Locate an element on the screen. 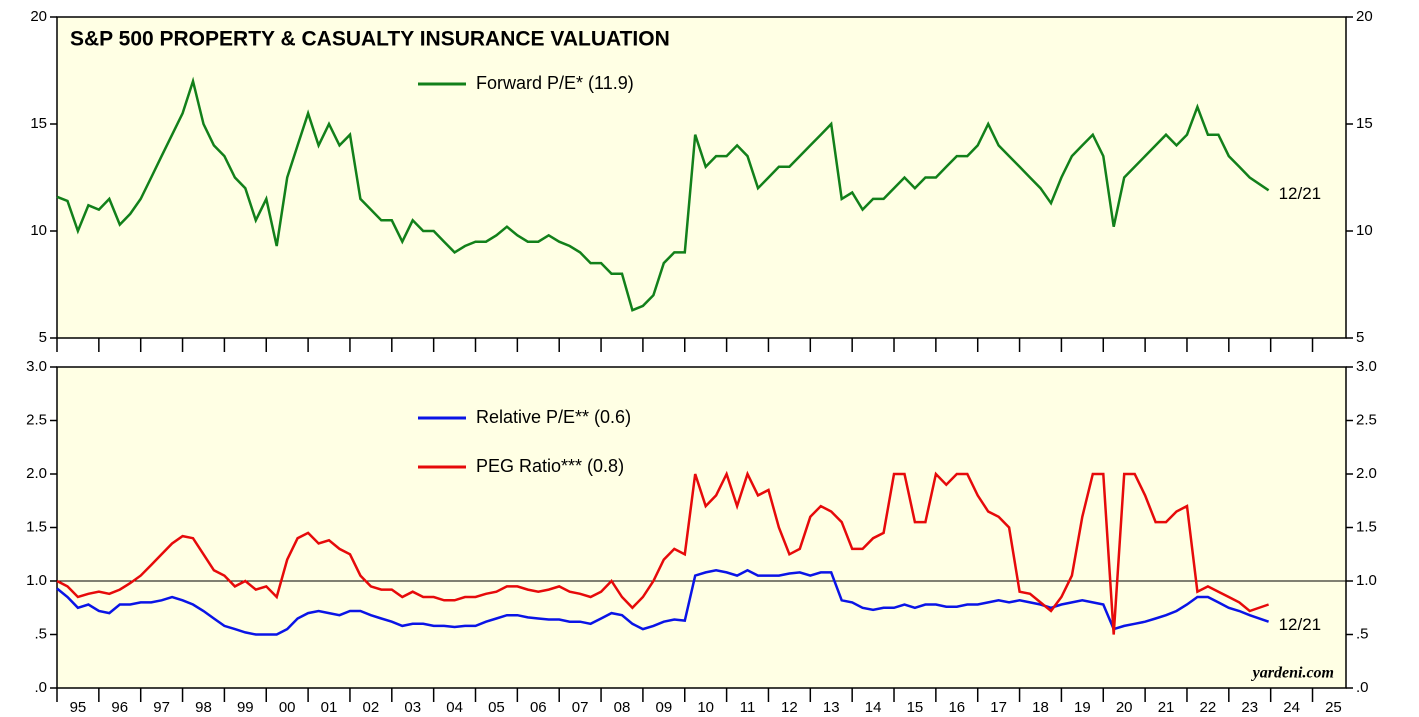 The width and height of the screenshot is (1419, 717). y-tick-label: 20 is located at coordinates (38, 16).